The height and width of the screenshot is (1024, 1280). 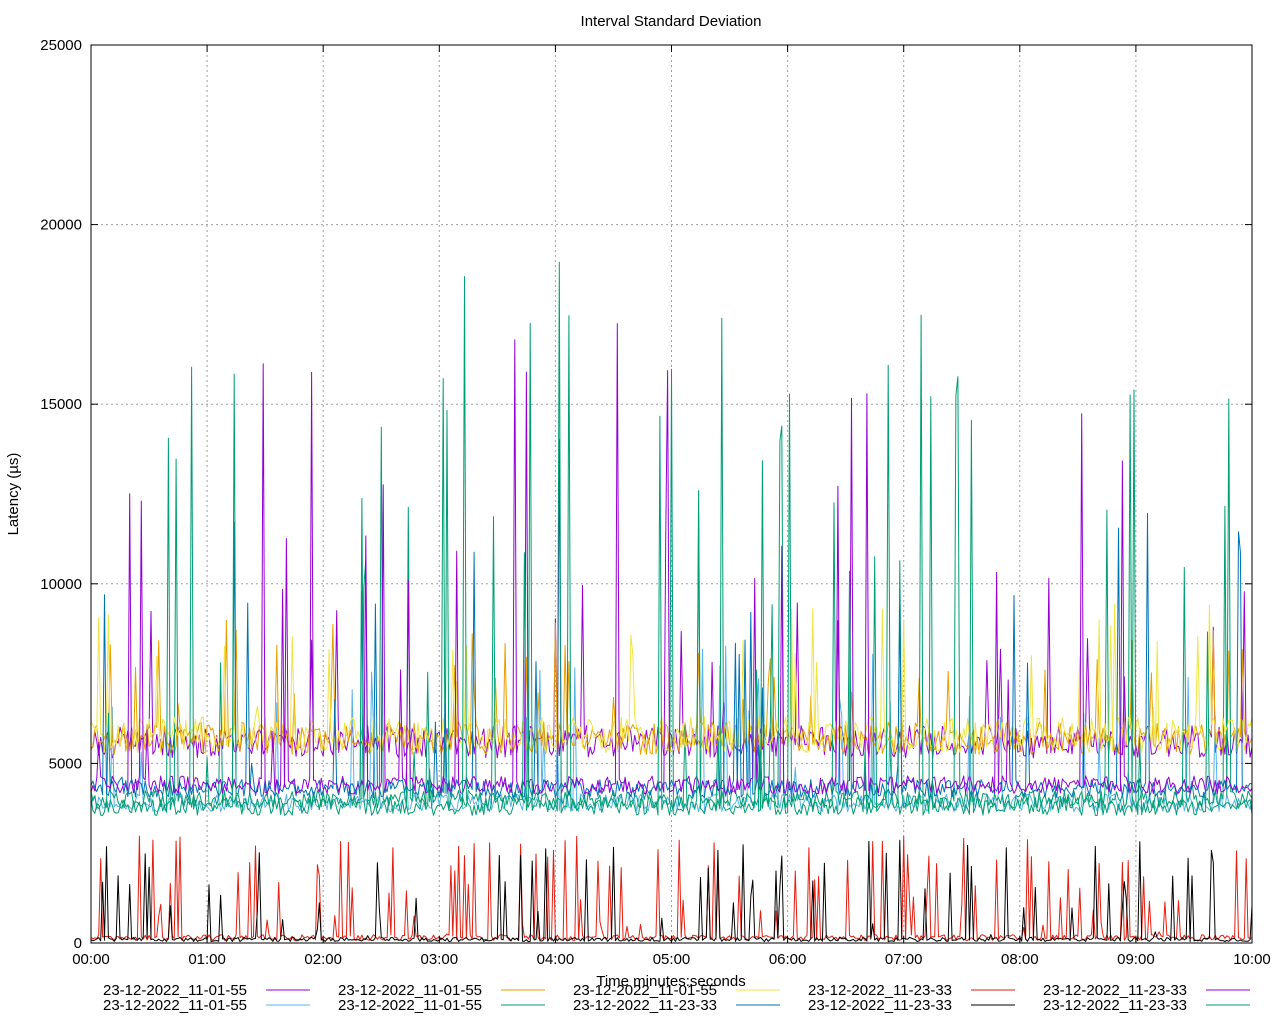 I want to click on y-tick-label: 0, so click(x=78, y=943).